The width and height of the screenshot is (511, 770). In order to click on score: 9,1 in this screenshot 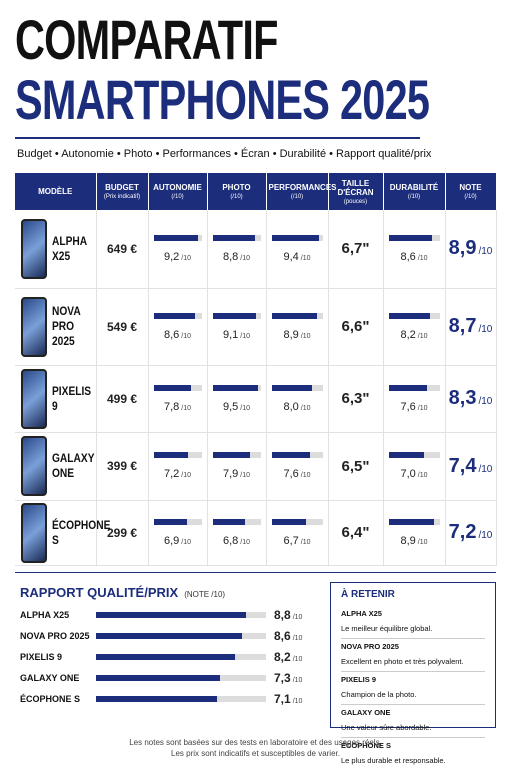, I will do `click(230, 334)`.